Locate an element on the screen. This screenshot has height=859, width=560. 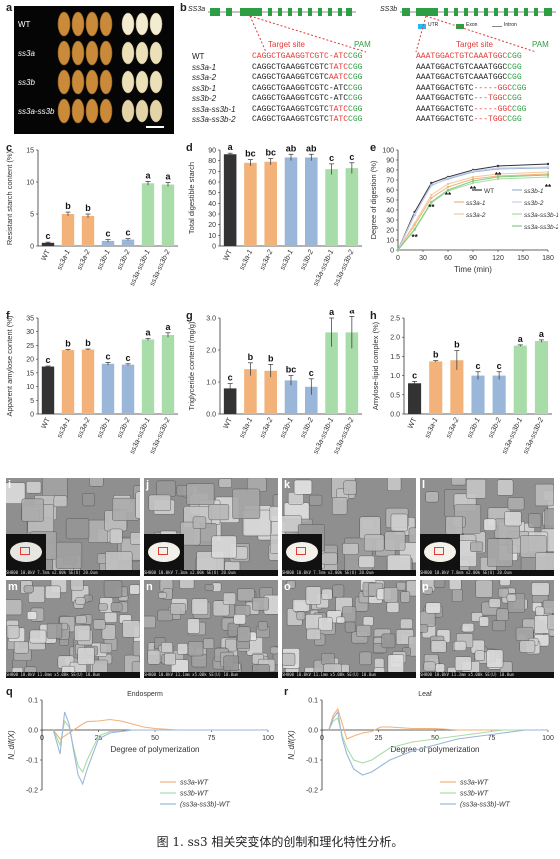
sem-info-bar: SH800 10.0kV 11.1mm x5.00k SE(U) 10.0um is located at coordinates (211, 675).